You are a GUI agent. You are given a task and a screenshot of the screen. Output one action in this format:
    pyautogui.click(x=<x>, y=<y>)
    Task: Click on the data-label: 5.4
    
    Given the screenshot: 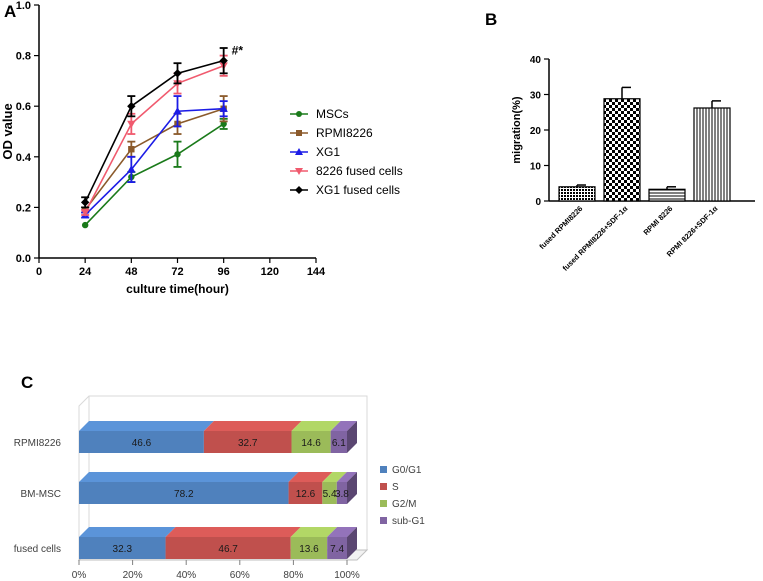 What is the action you would take?
    pyautogui.click(x=330, y=494)
    